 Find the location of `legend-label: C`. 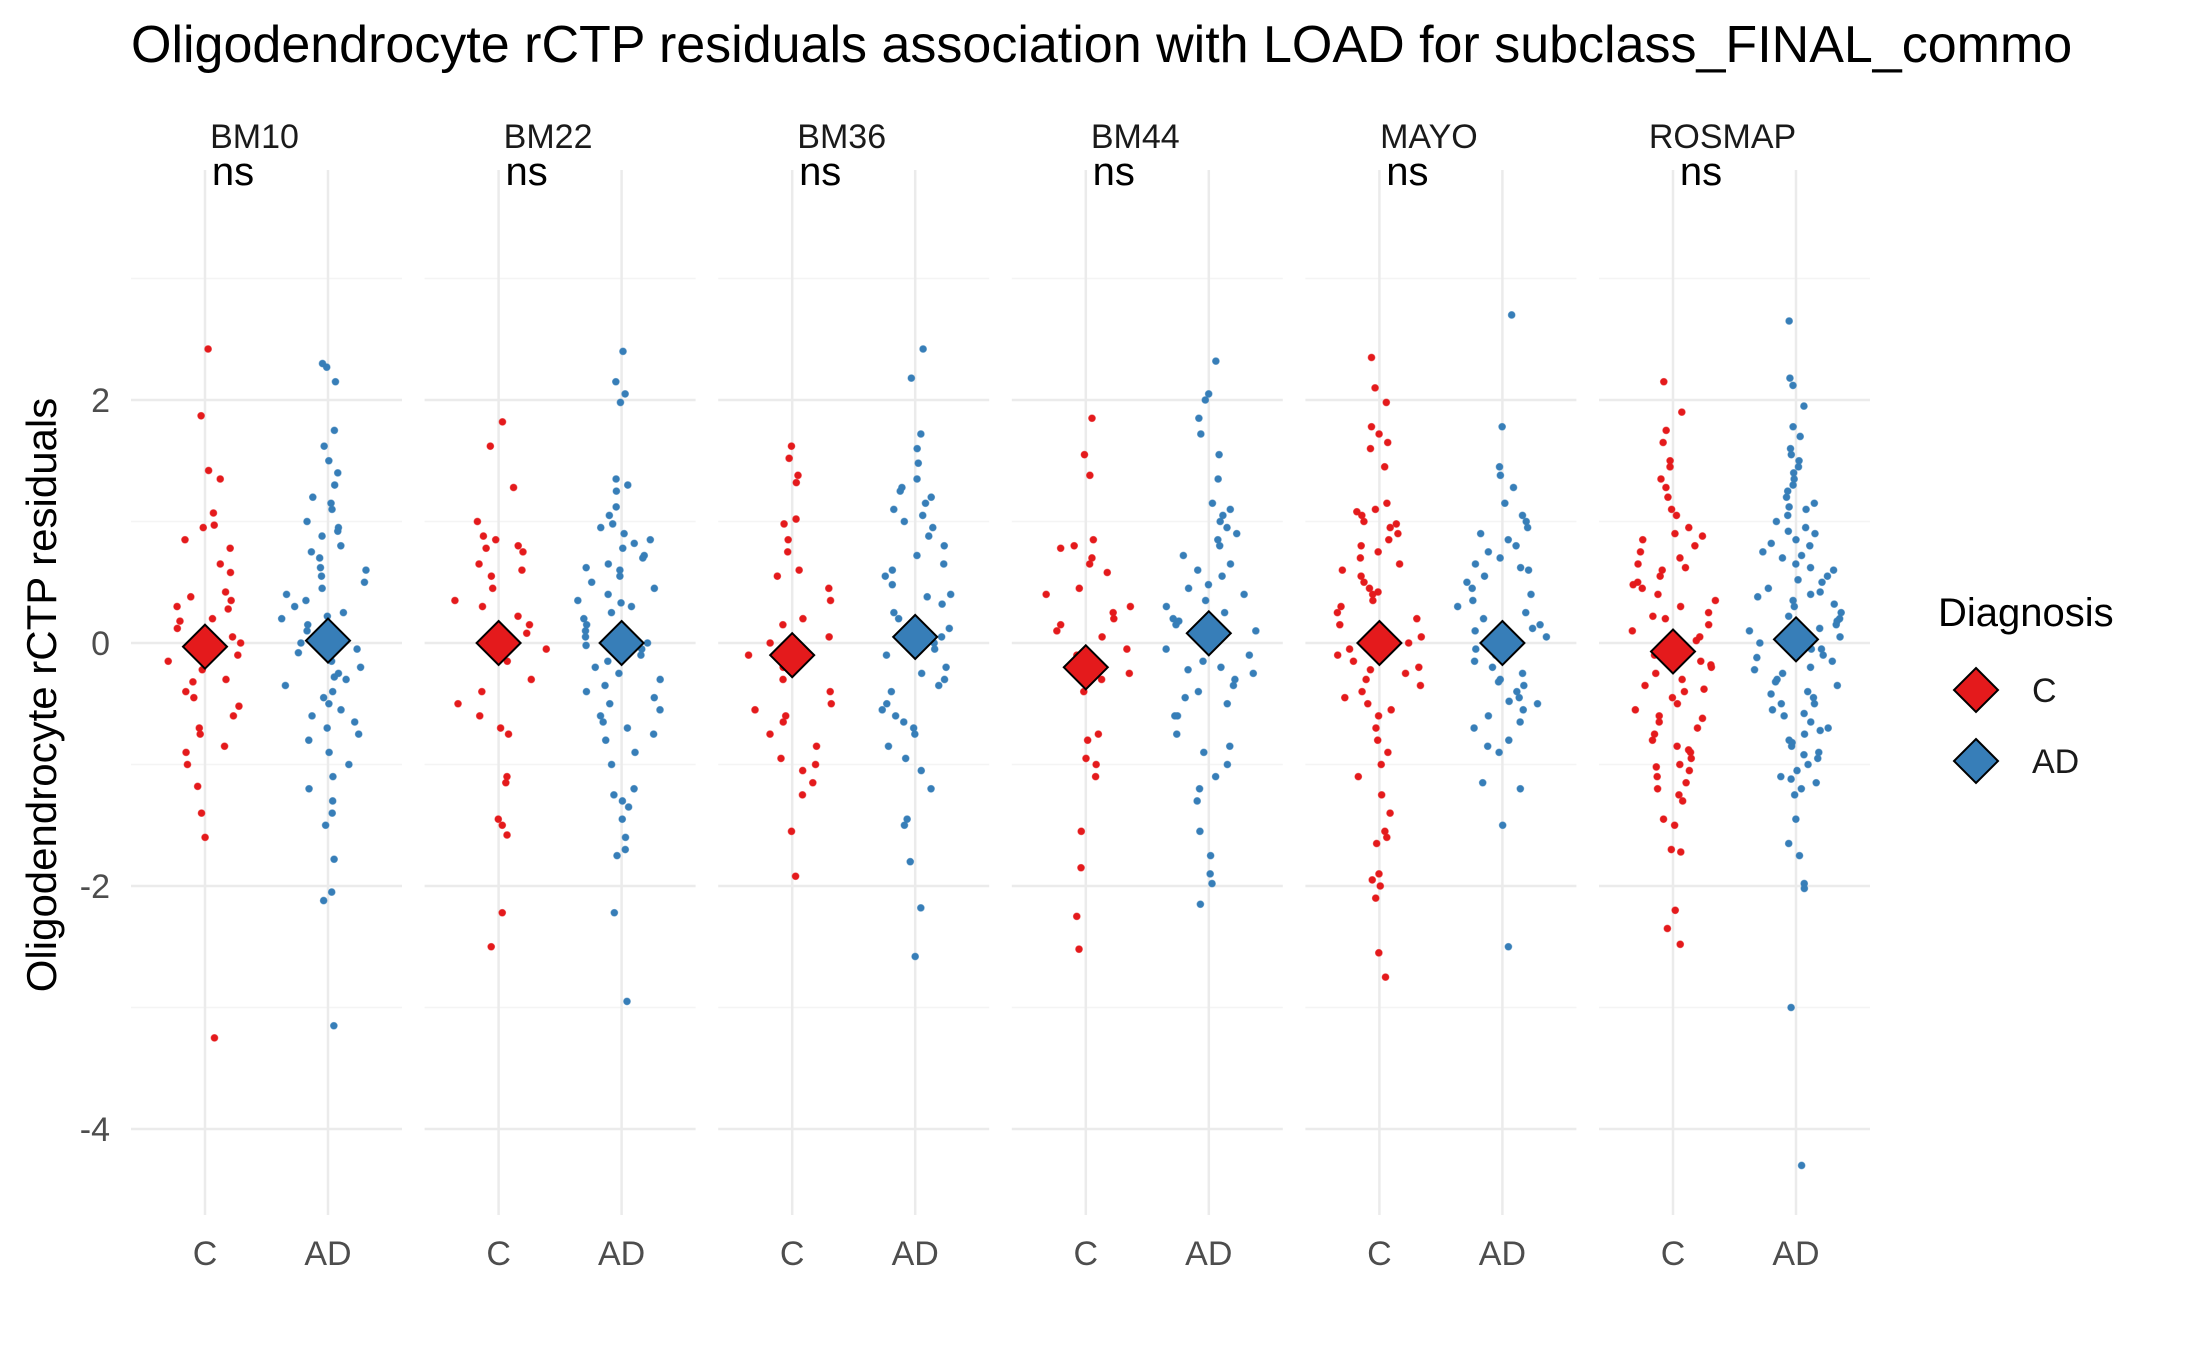

legend-label: C is located at coordinates (2044, 691).